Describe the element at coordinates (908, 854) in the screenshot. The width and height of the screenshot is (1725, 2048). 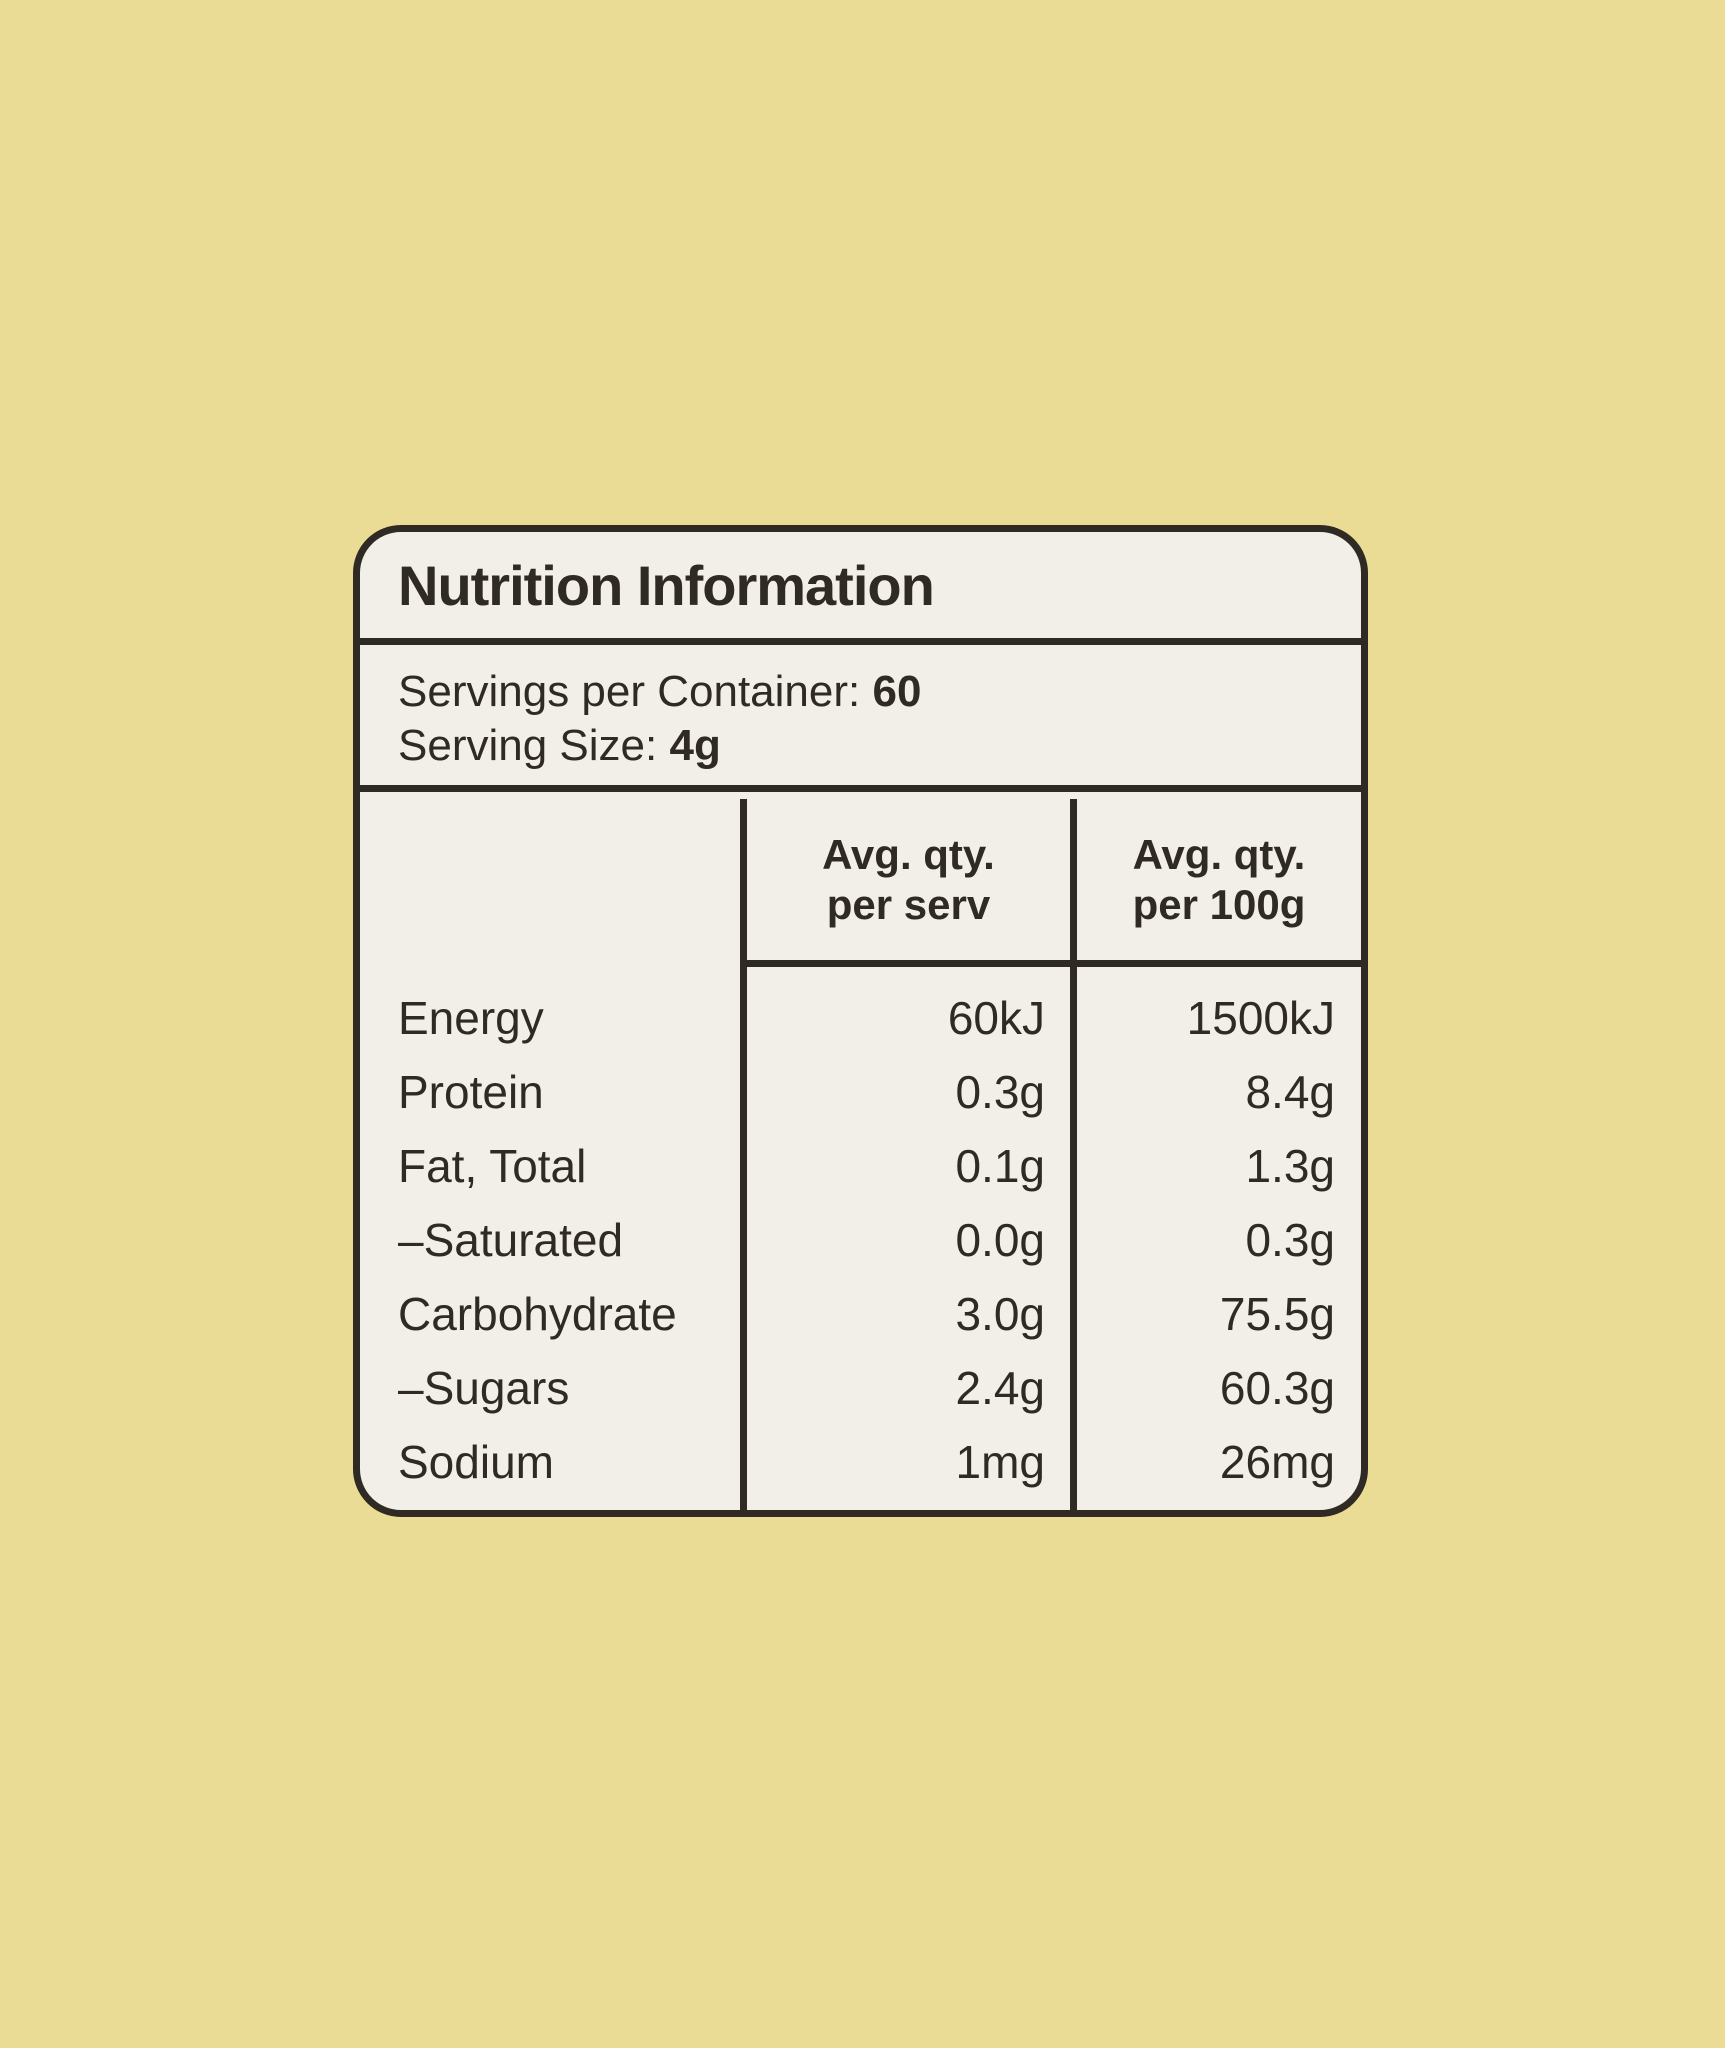
I see `column-header-per-serv-line1: Avg. qty.` at that location.